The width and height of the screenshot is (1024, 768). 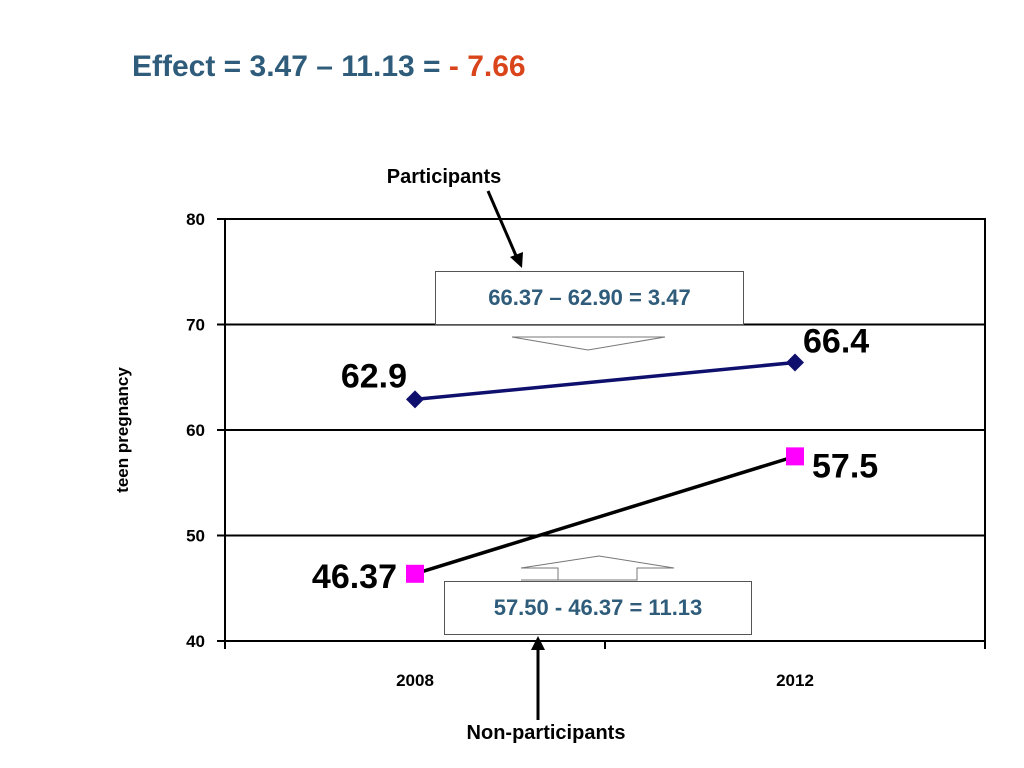 I want to click on series-0: 62.9 66.4, so click(x=605, y=365).